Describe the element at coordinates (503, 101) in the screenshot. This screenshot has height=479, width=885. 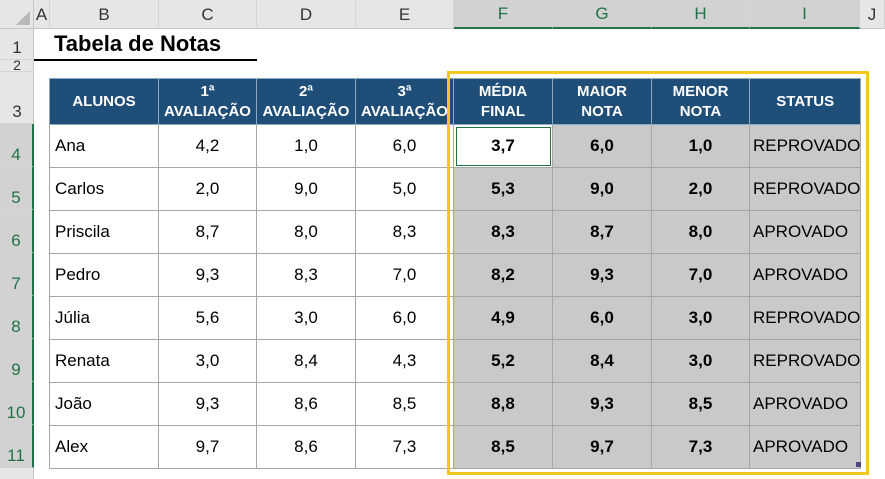
I see `header-media-final: MÉDIA FINAL` at that location.